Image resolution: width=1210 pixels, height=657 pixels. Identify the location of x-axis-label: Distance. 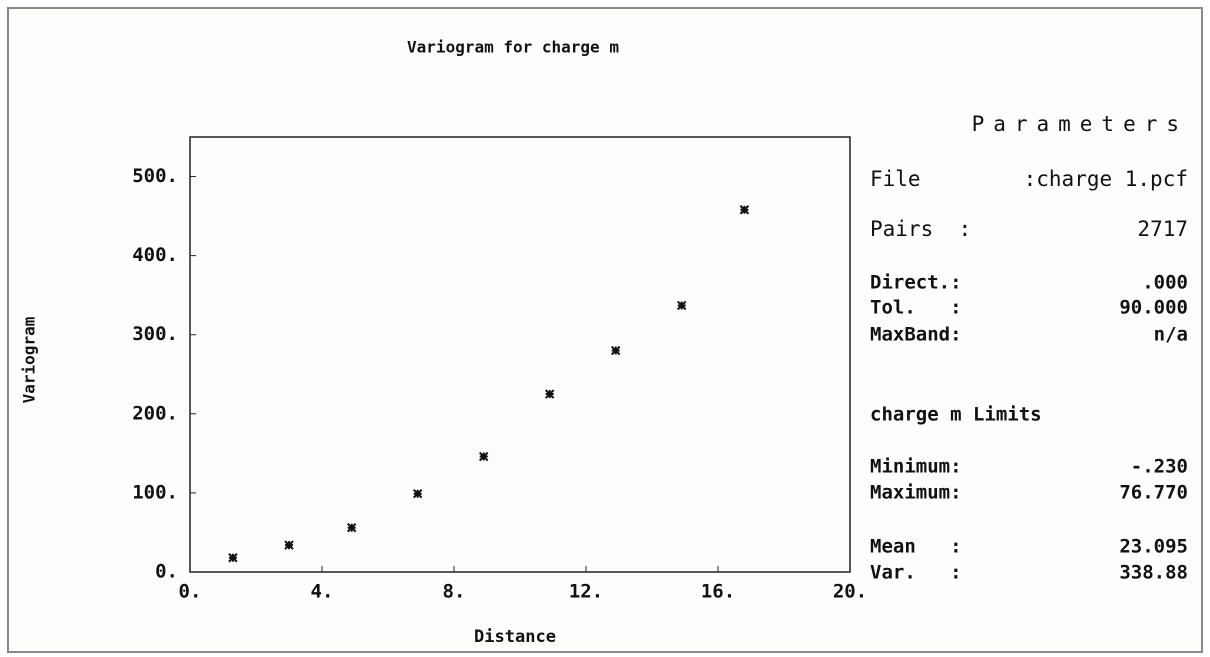
(515, 637).